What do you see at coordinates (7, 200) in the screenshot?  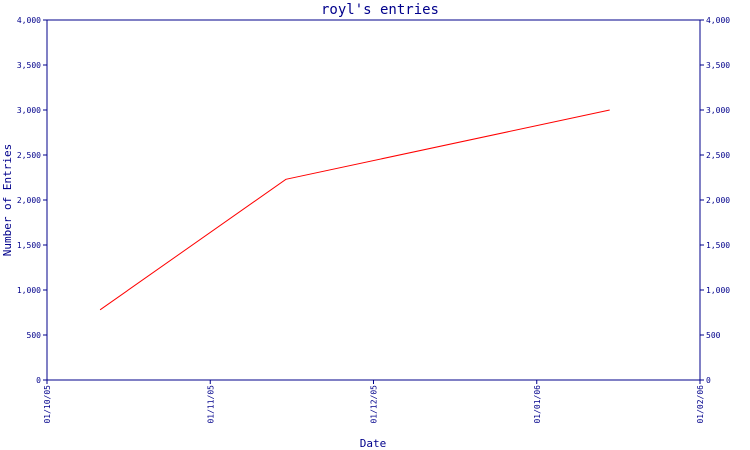 I see `y-axis-label: Number of Entries` at bounding box center [7, 200].